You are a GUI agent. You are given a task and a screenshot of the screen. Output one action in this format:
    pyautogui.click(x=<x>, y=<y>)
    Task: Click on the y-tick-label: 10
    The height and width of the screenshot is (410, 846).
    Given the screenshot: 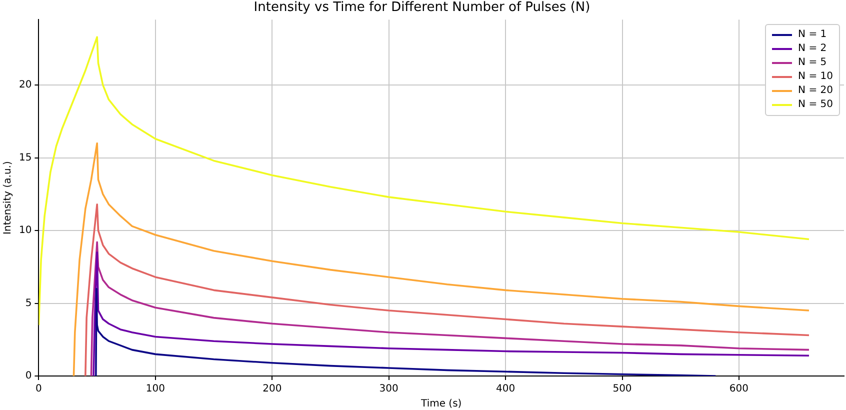 What is the action you would take?
    pyautogui.click(x=25, y=230)
    